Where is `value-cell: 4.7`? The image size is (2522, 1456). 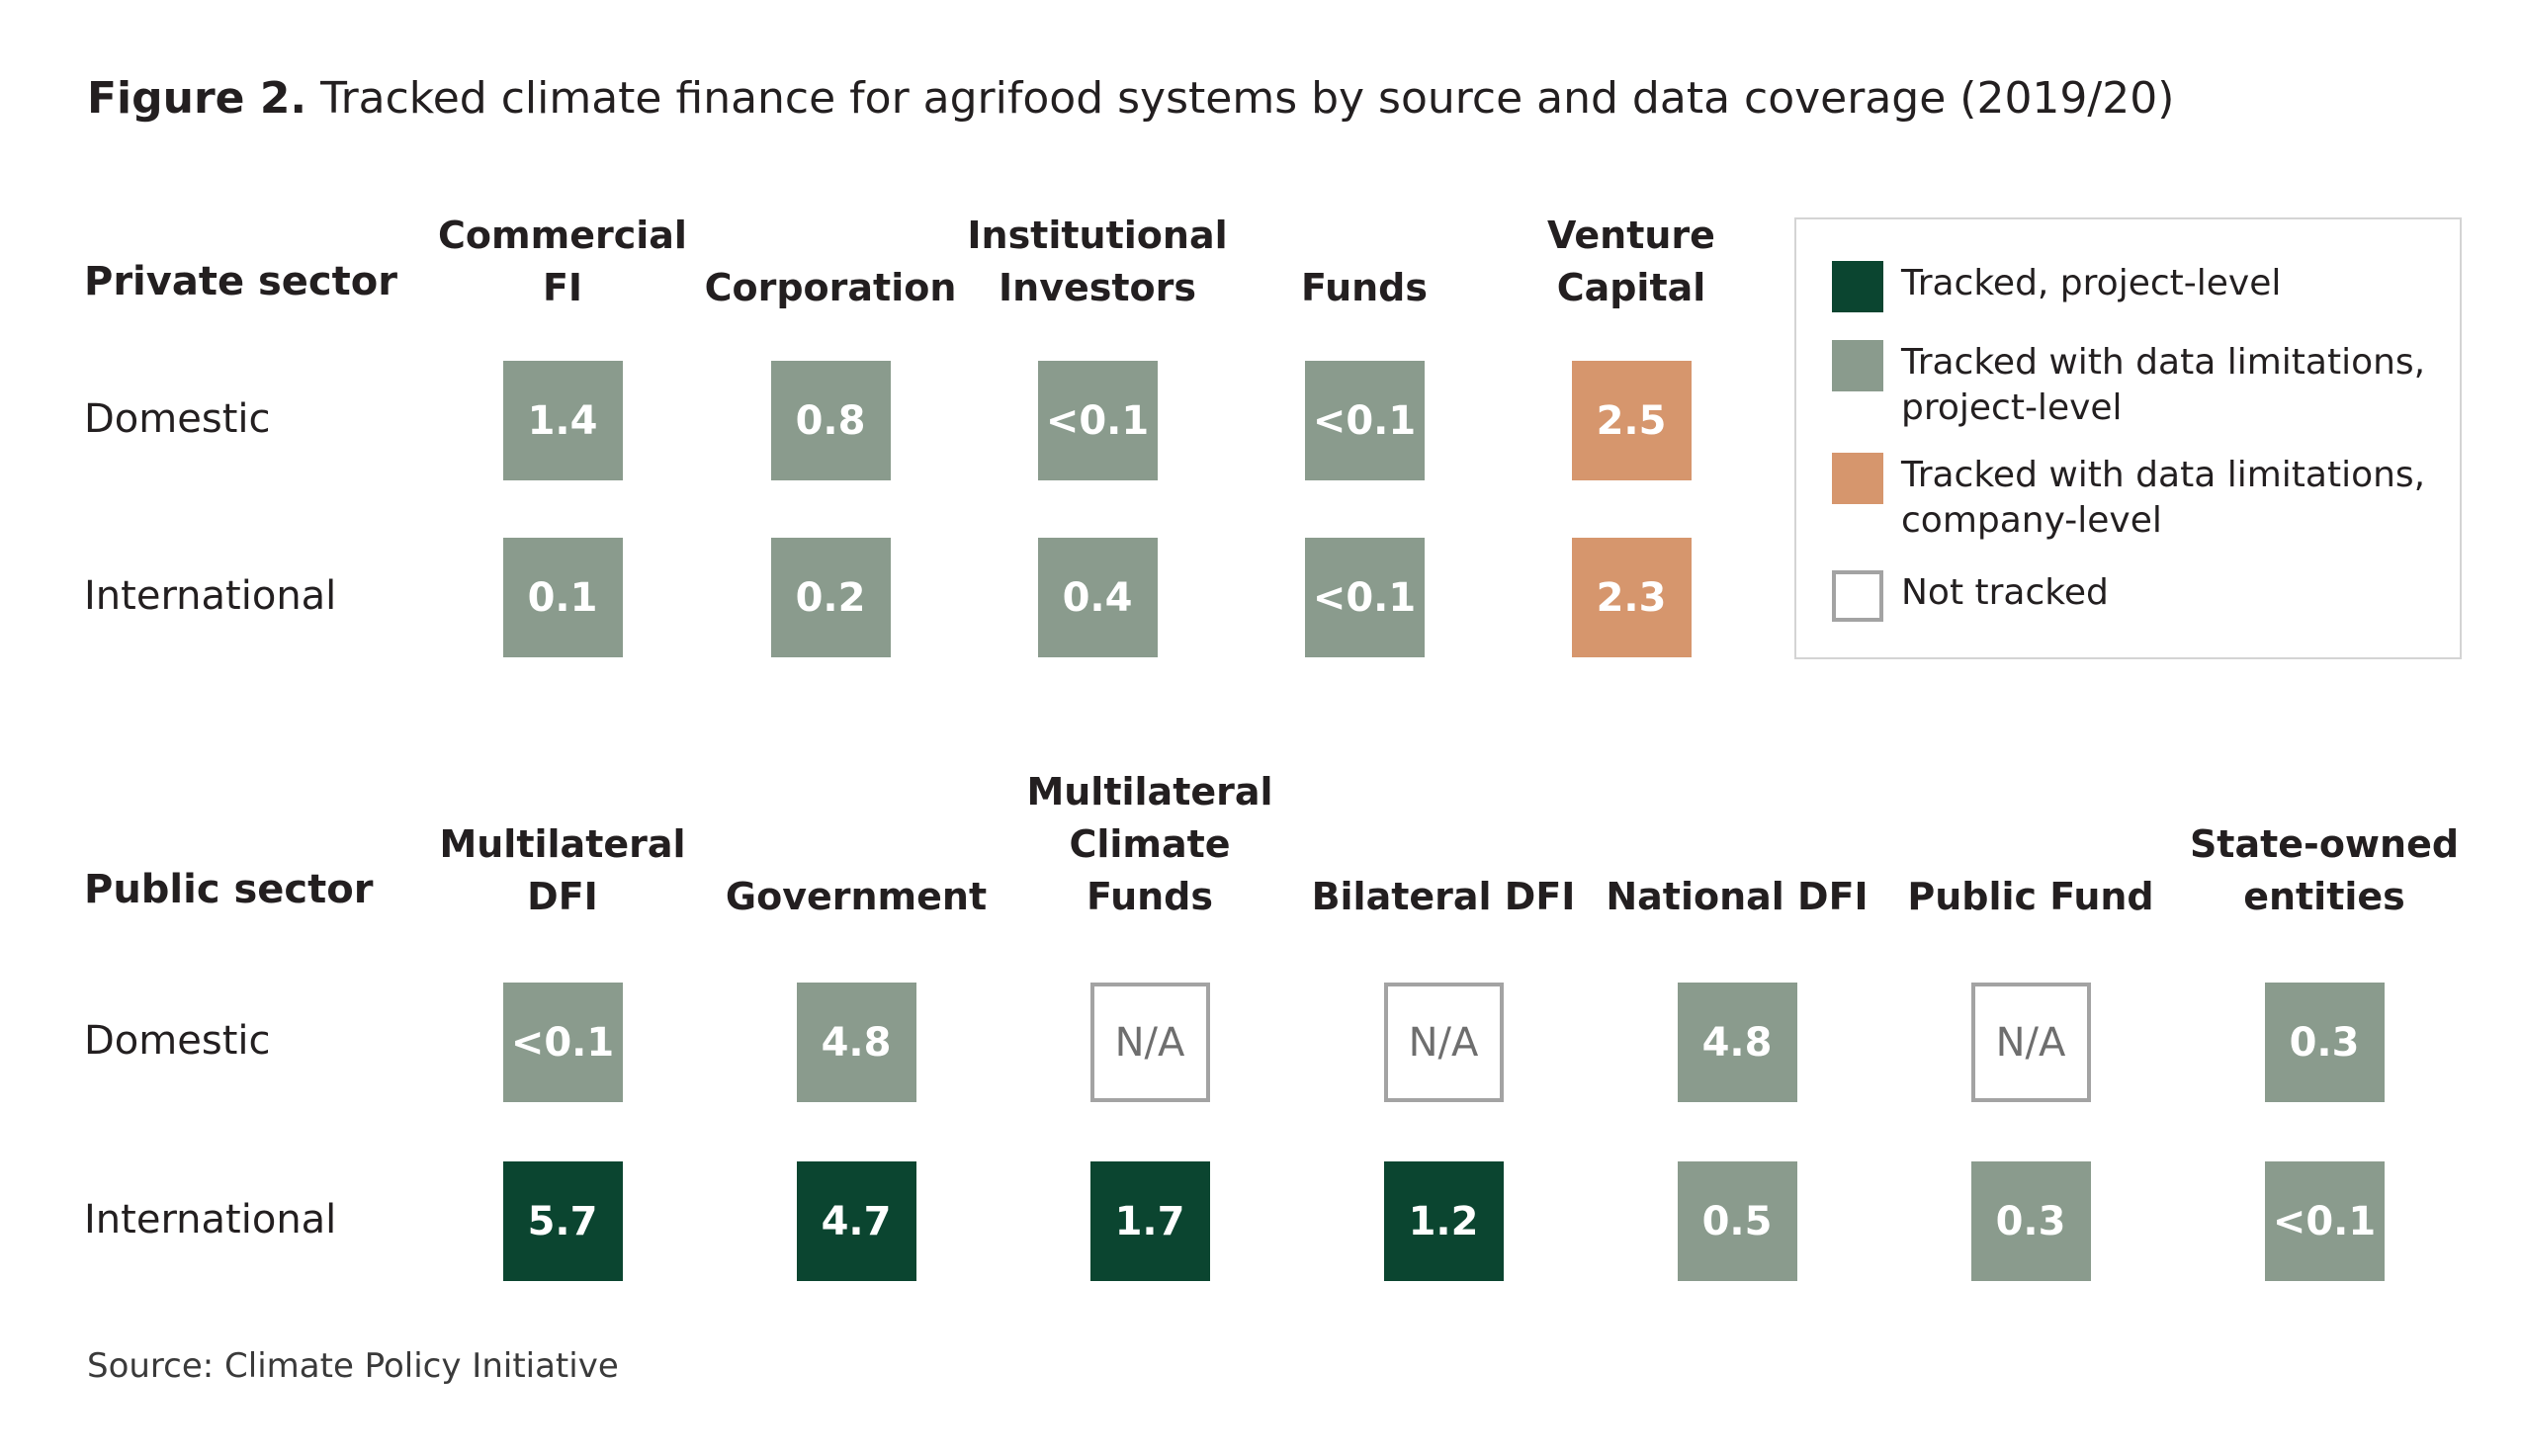
value-cell: 4.7 is located at coordinates (856, 1221).